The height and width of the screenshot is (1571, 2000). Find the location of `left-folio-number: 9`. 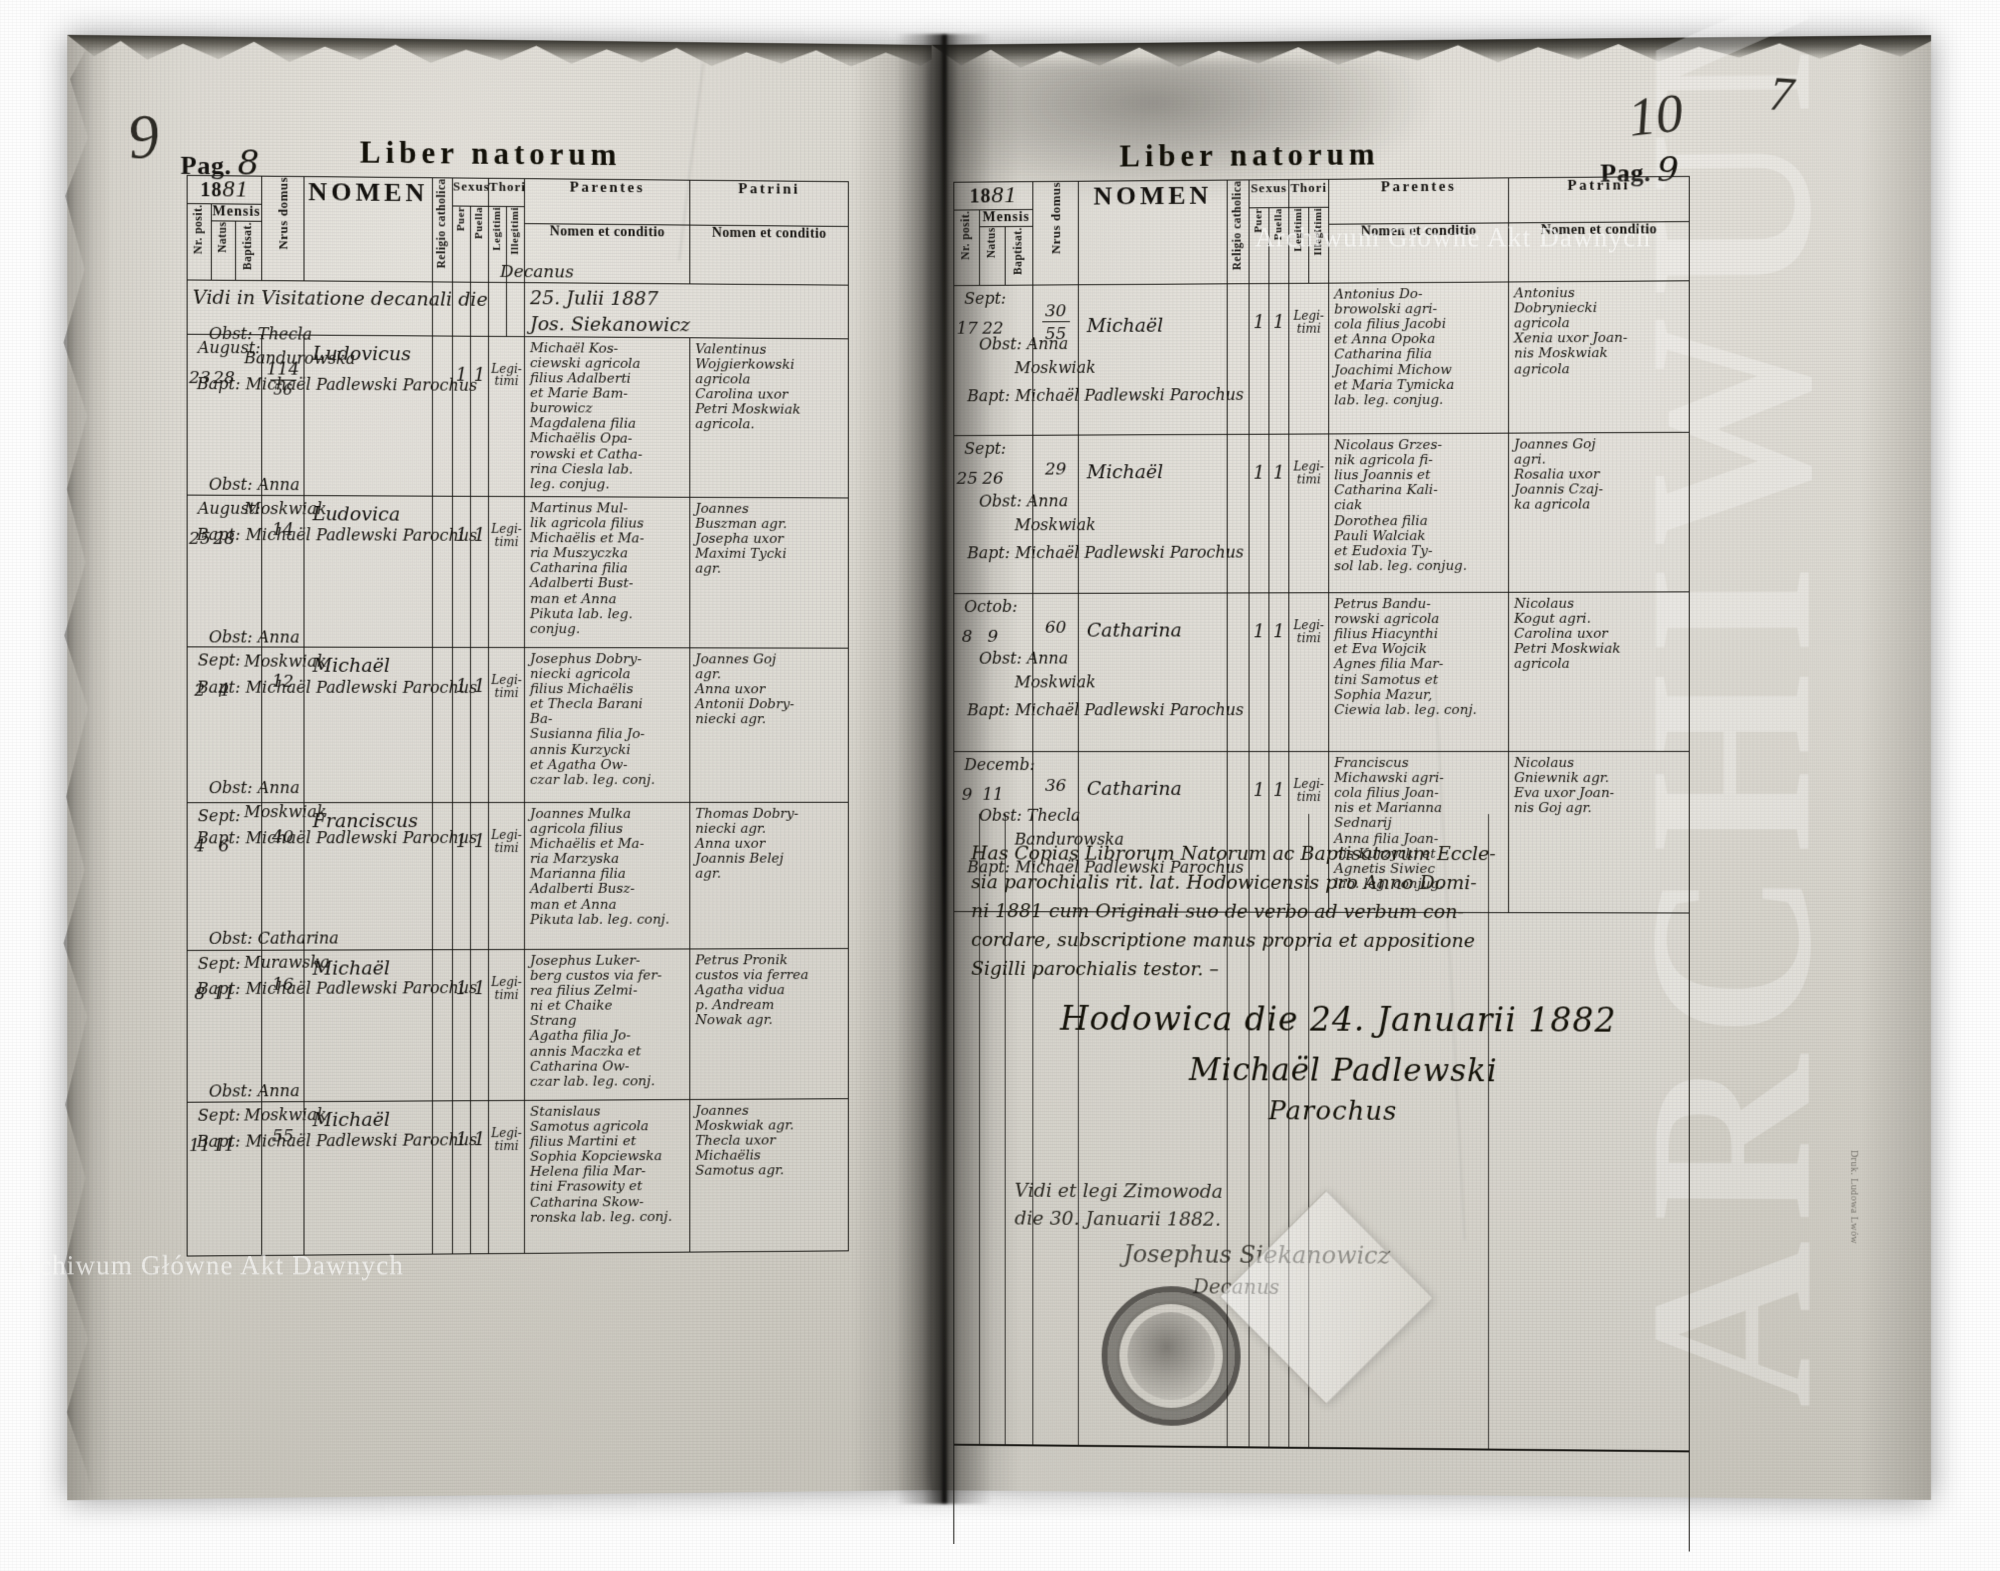

left-folio-number: 9 is located at coordinates (143, 137).